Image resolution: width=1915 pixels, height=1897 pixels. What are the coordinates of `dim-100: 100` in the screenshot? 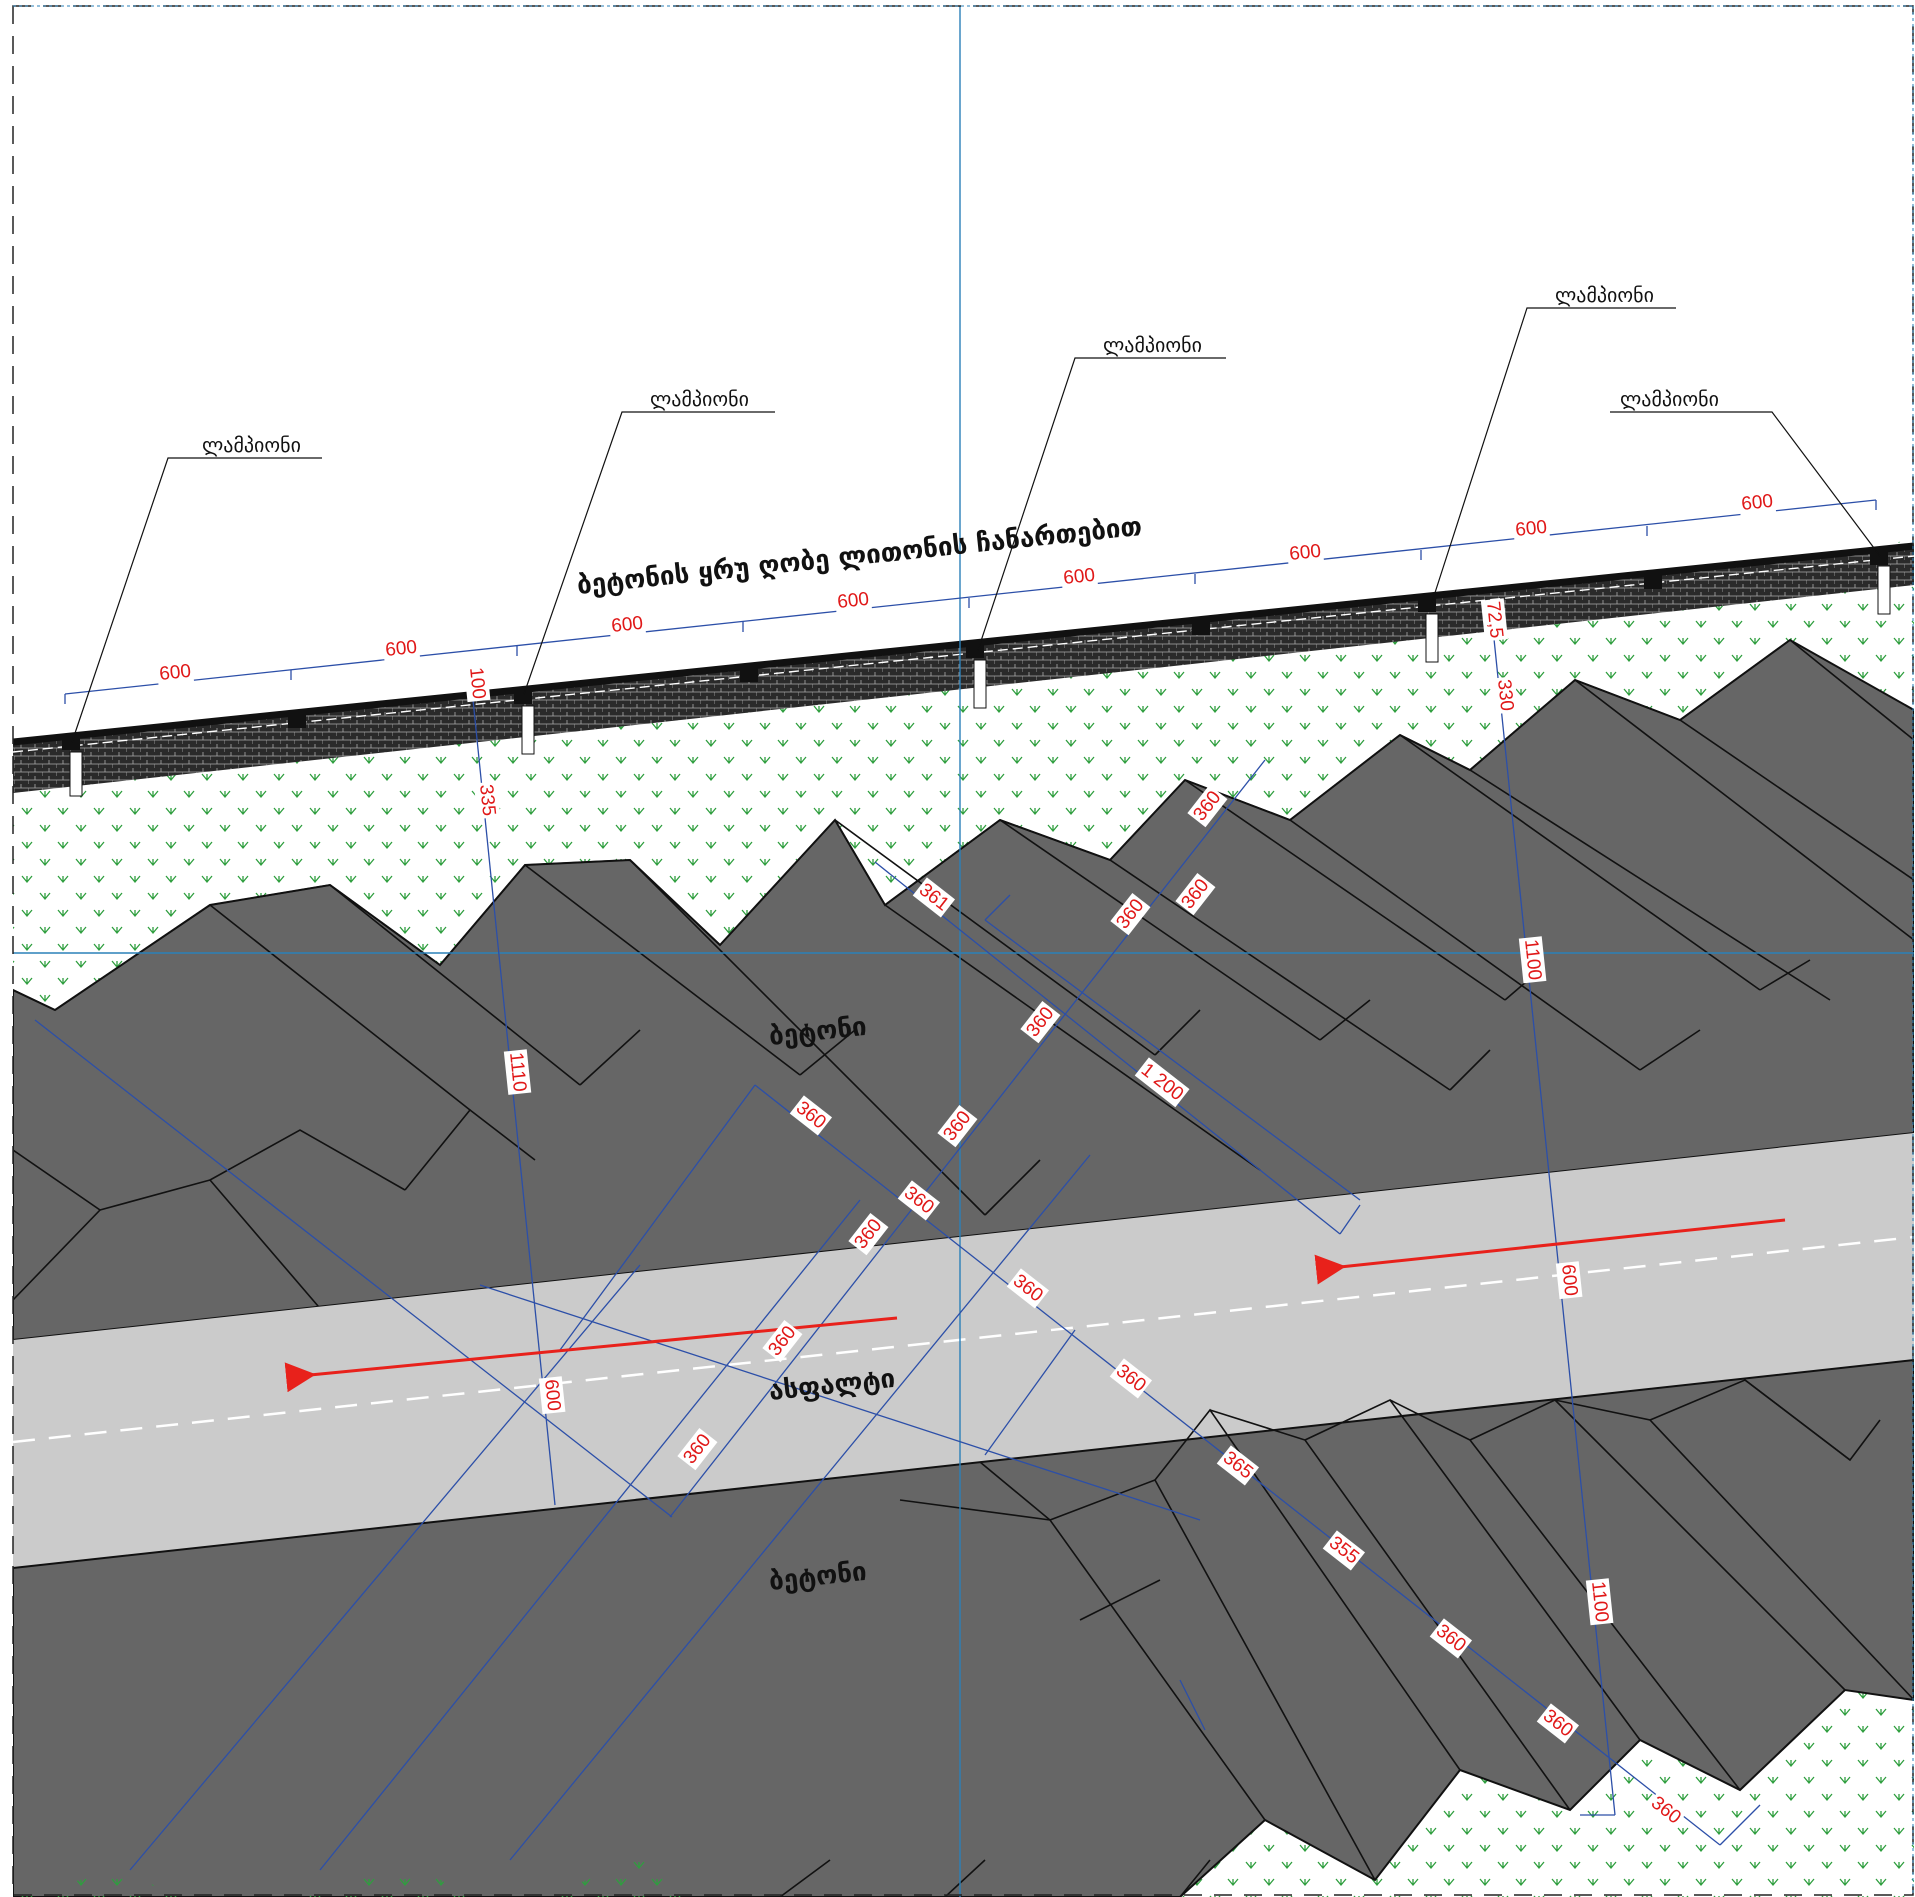 It's located at (477, 683).